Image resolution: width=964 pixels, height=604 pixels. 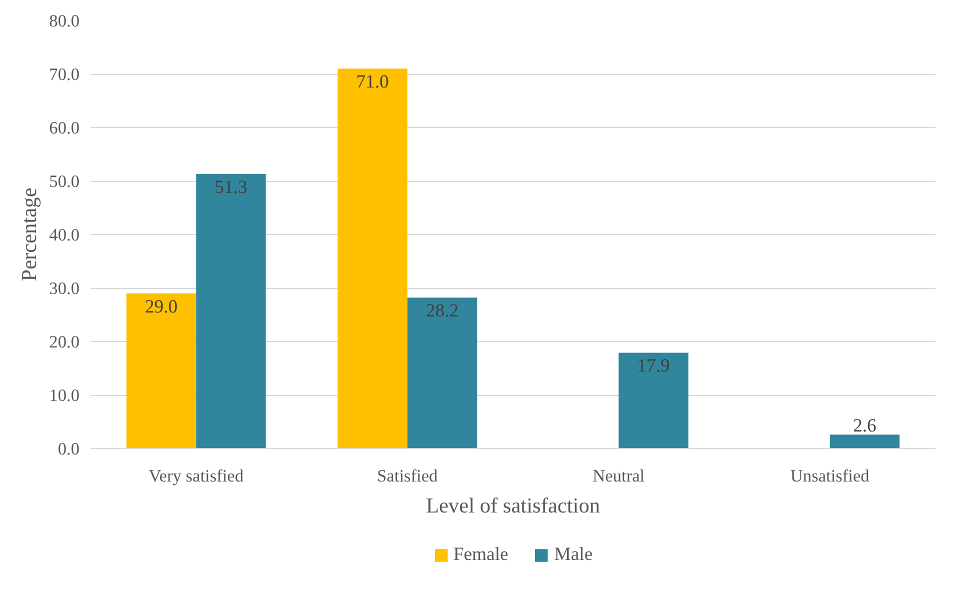 What do you see at coordinates (480, 555) in the screenshot?
I see `legend-label: Female` at bounding box center [480, 555].